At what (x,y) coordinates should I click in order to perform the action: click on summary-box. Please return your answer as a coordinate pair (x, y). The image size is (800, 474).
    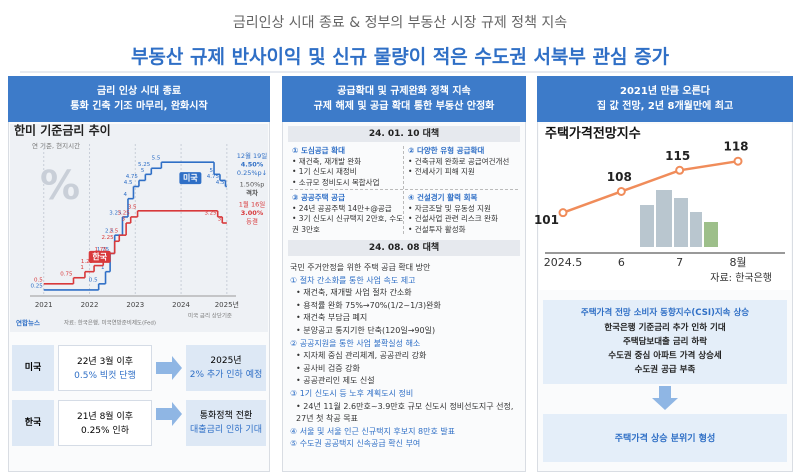
    Looking at the image, I should click on (665, 342).